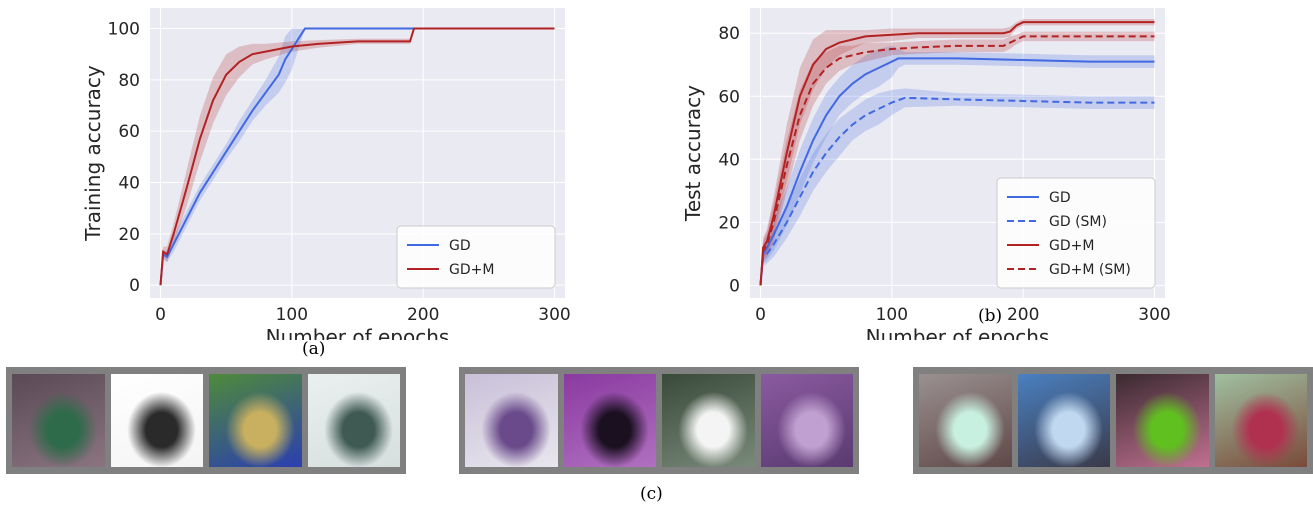 The height and width of the screenshot is (512, 1313). What do you see at coordinates (1063, 420) in the screenshot?
I see `boat-thumbnail` at bounding box center [1063, 420].